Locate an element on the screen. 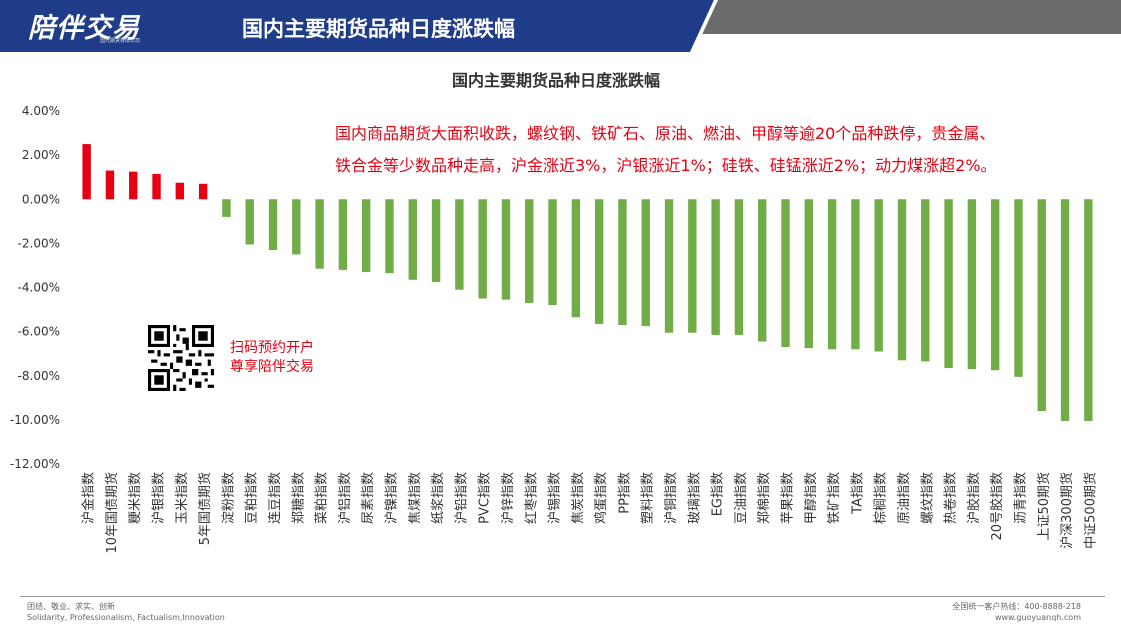 The height and width of the screenshot is (634, 1121). y-tick-label: -12.00% is located at coordinates (35, 464).